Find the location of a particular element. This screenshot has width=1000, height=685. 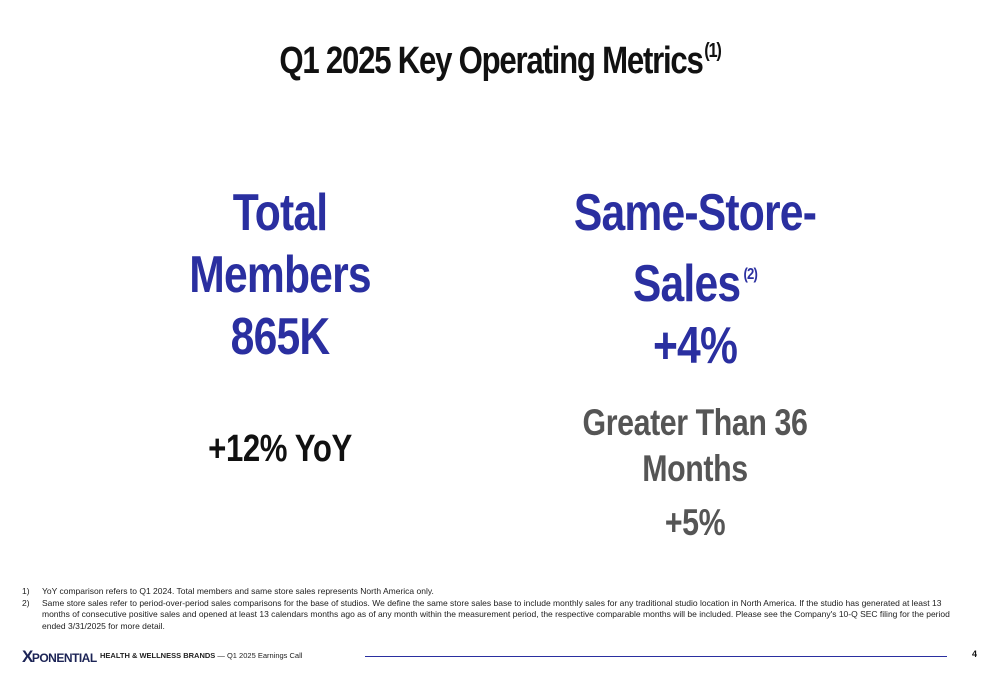

sss-36-label-line2: Months is located at coordinates (695, 468).